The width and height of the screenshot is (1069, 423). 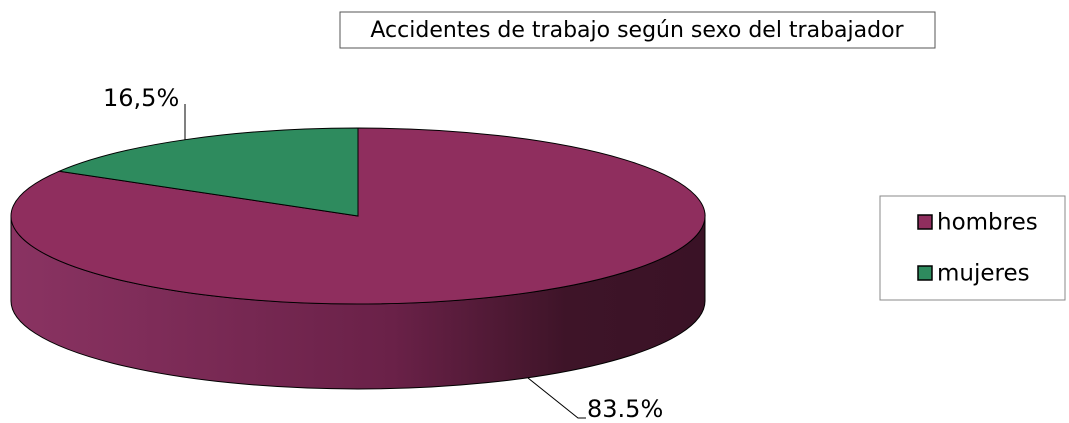 I want to click on title-box, so click(x=637, y=30).